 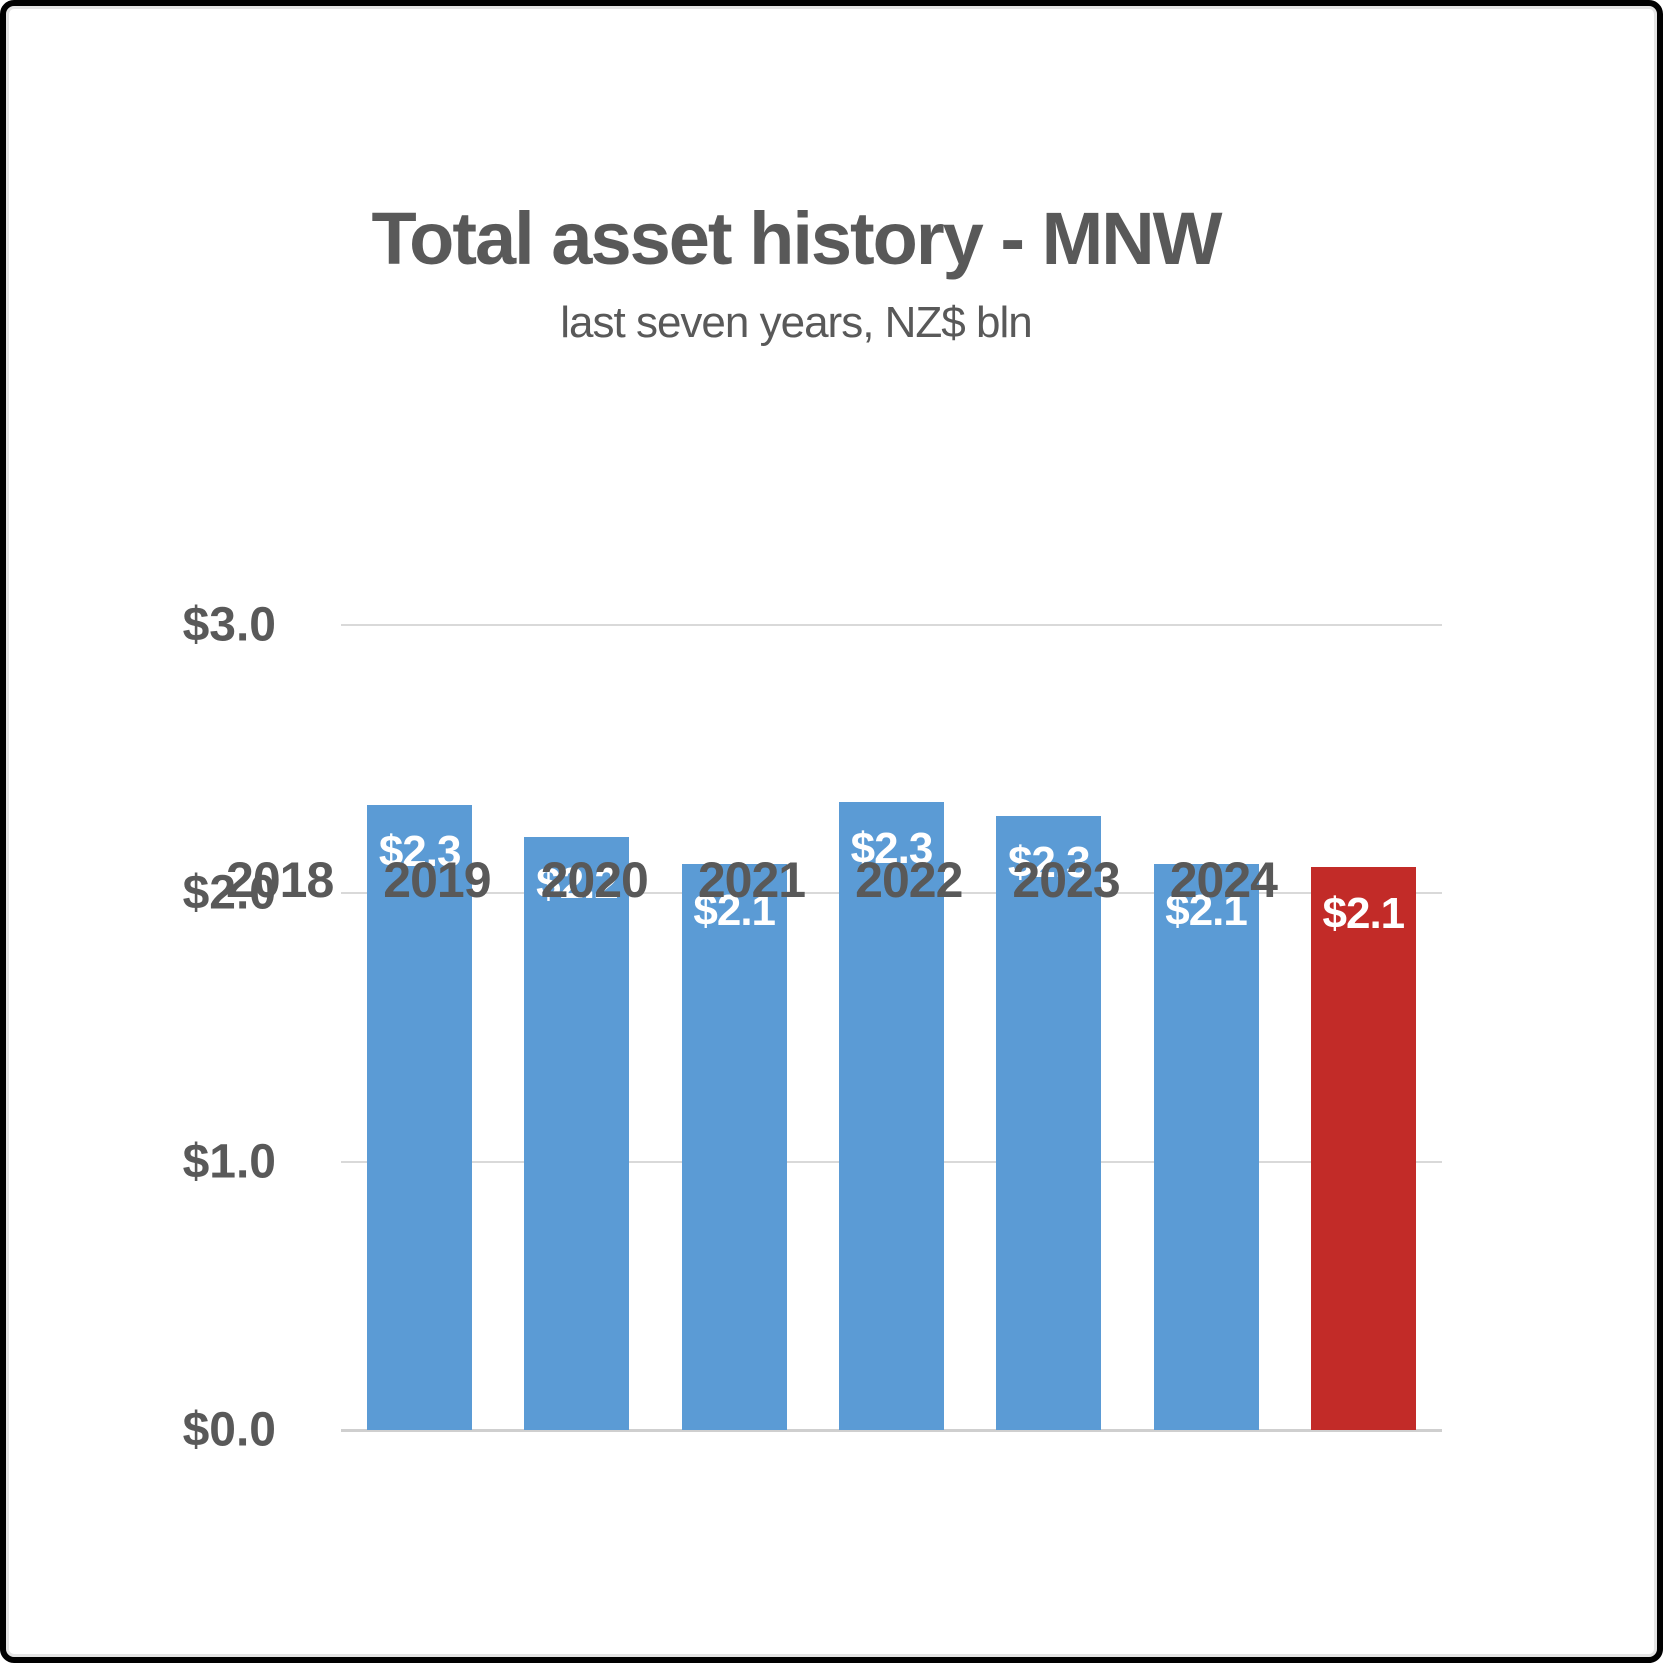 I want to click on x-tick-label-2022: 2022, so click(x=909, y=880).